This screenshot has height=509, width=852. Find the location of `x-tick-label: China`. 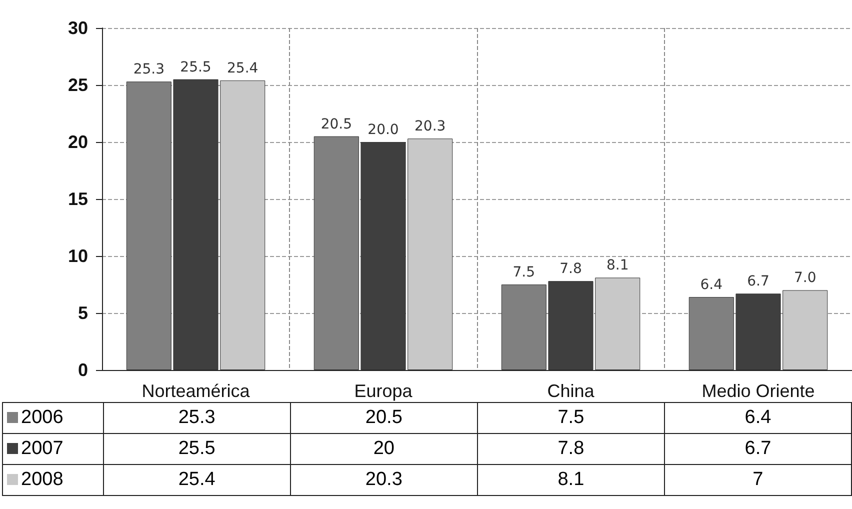

x-tick-label: China is located at coordinates (571, 391).